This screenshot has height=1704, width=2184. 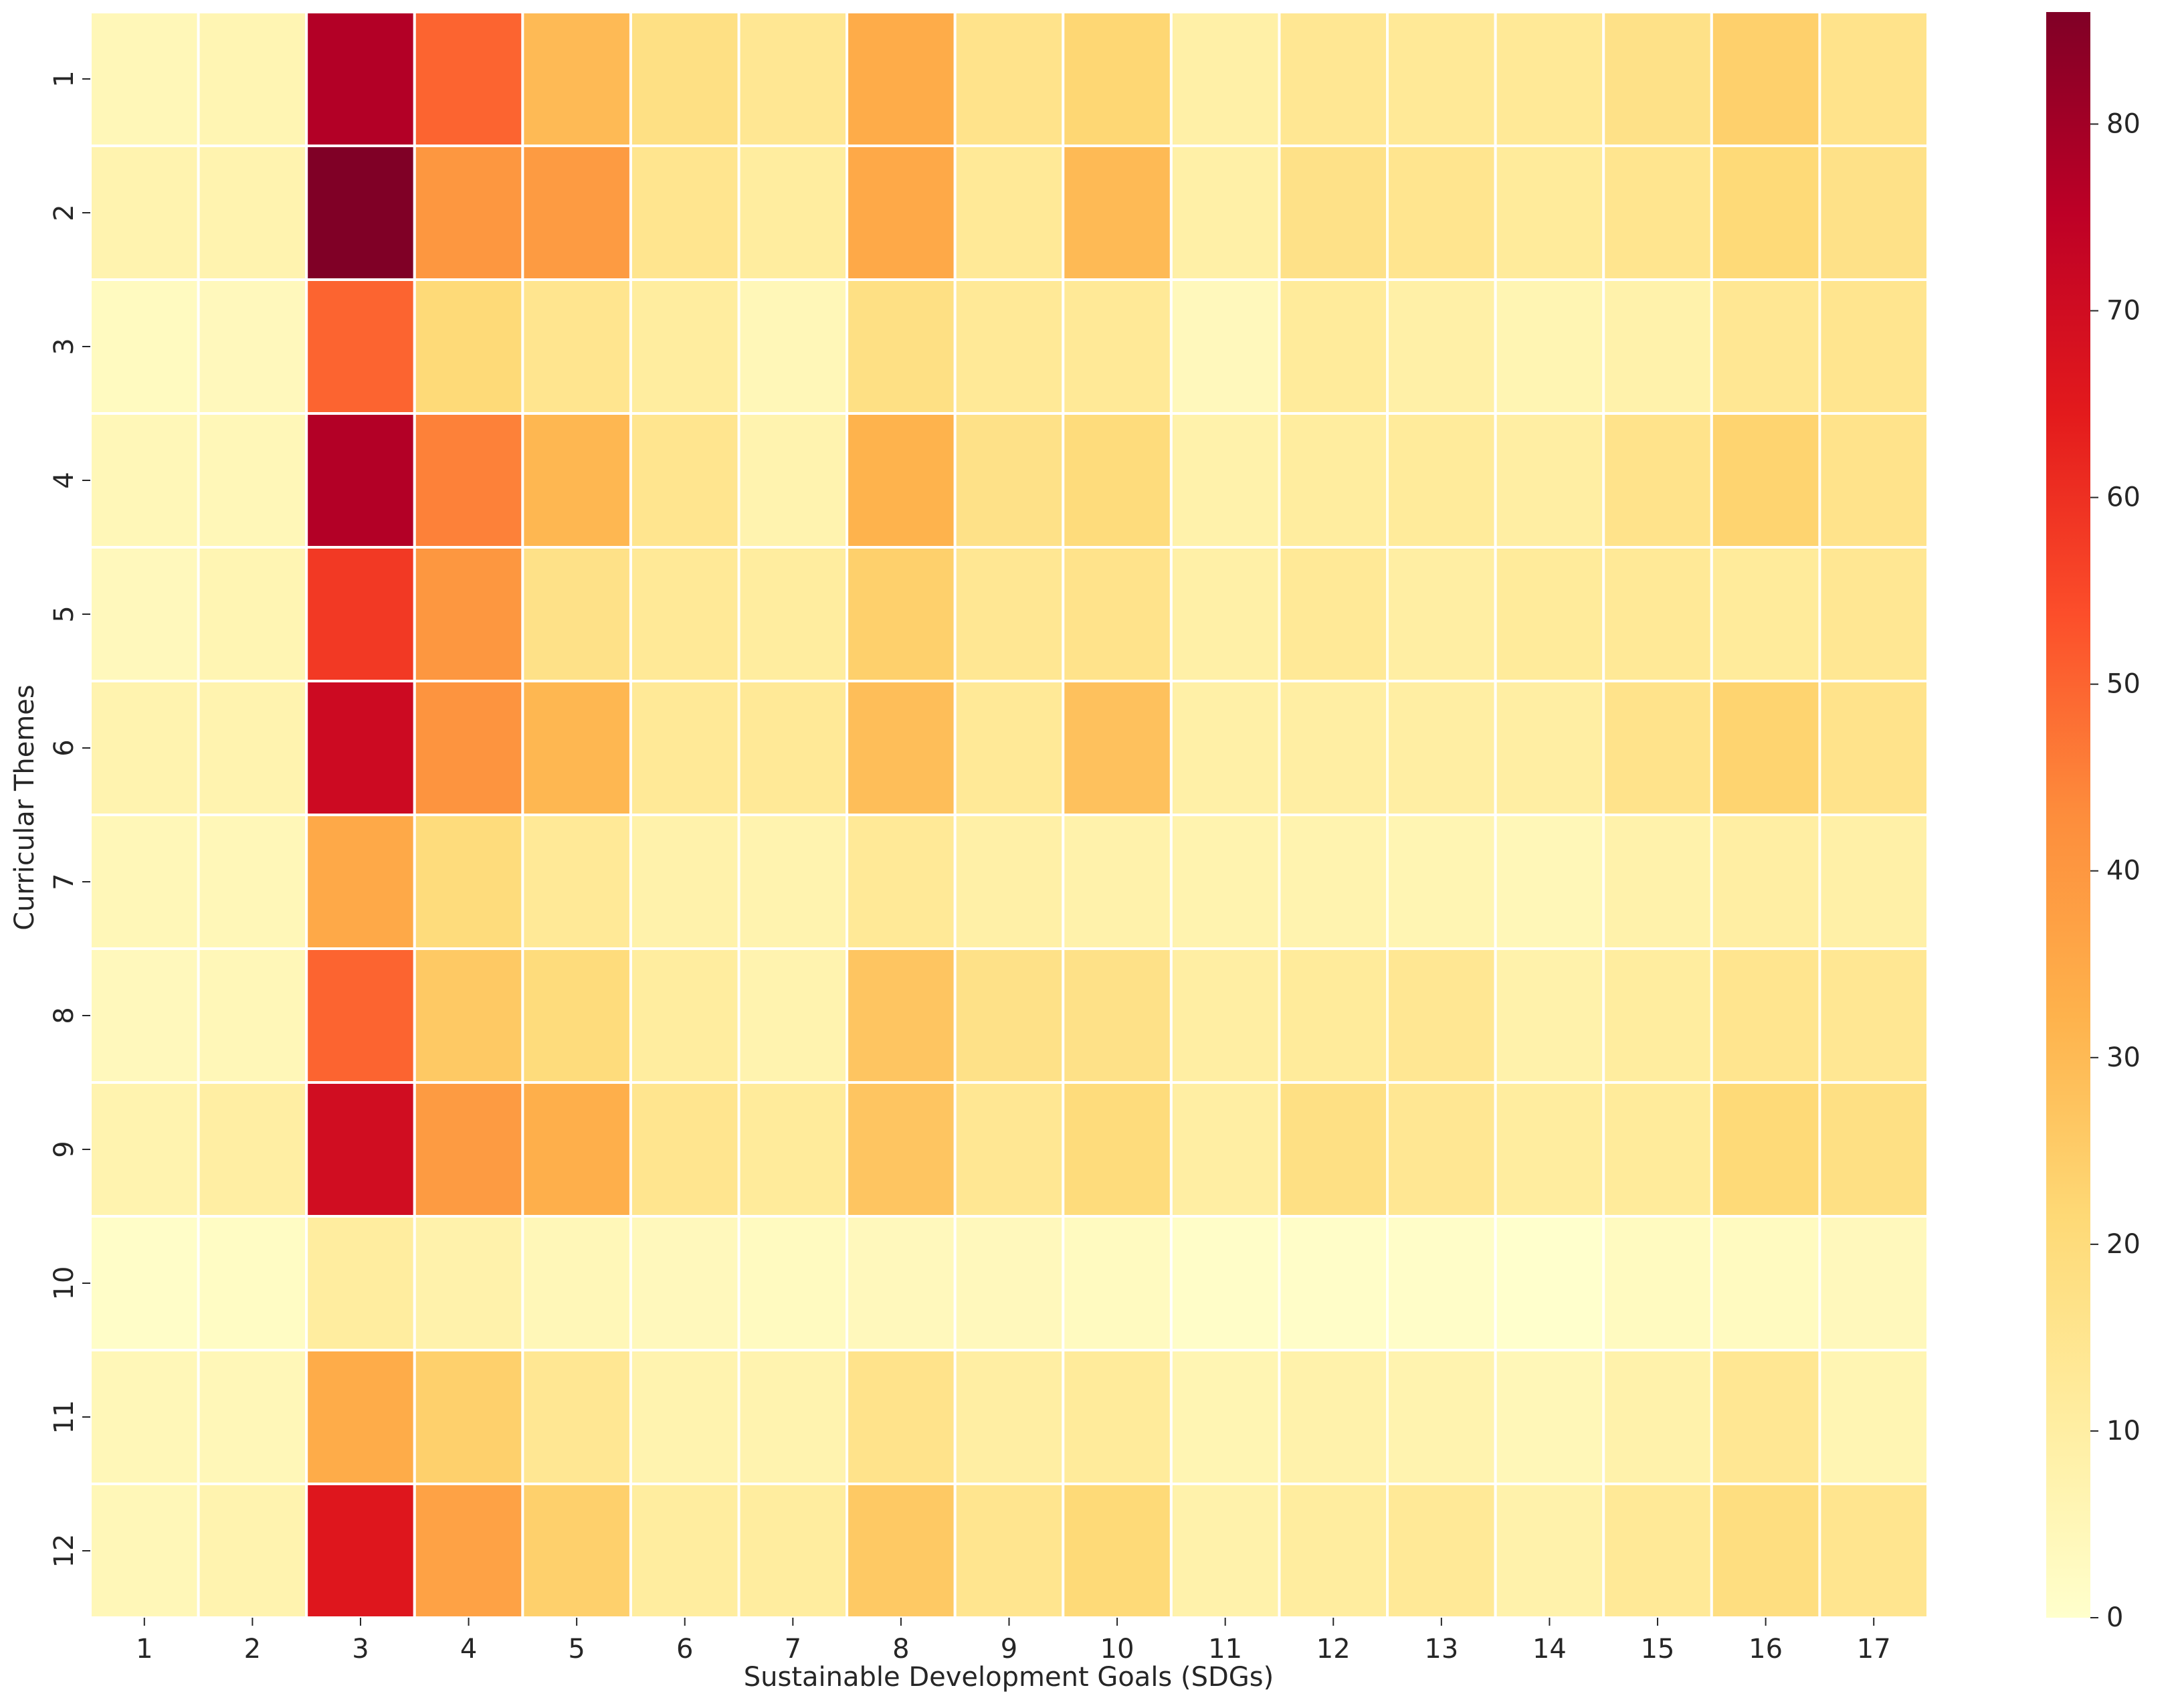 What do you see at coordinates (64, 1015) in the screenshot?
I see `y-tick-label: 8` at bounding box center [64, 1015].